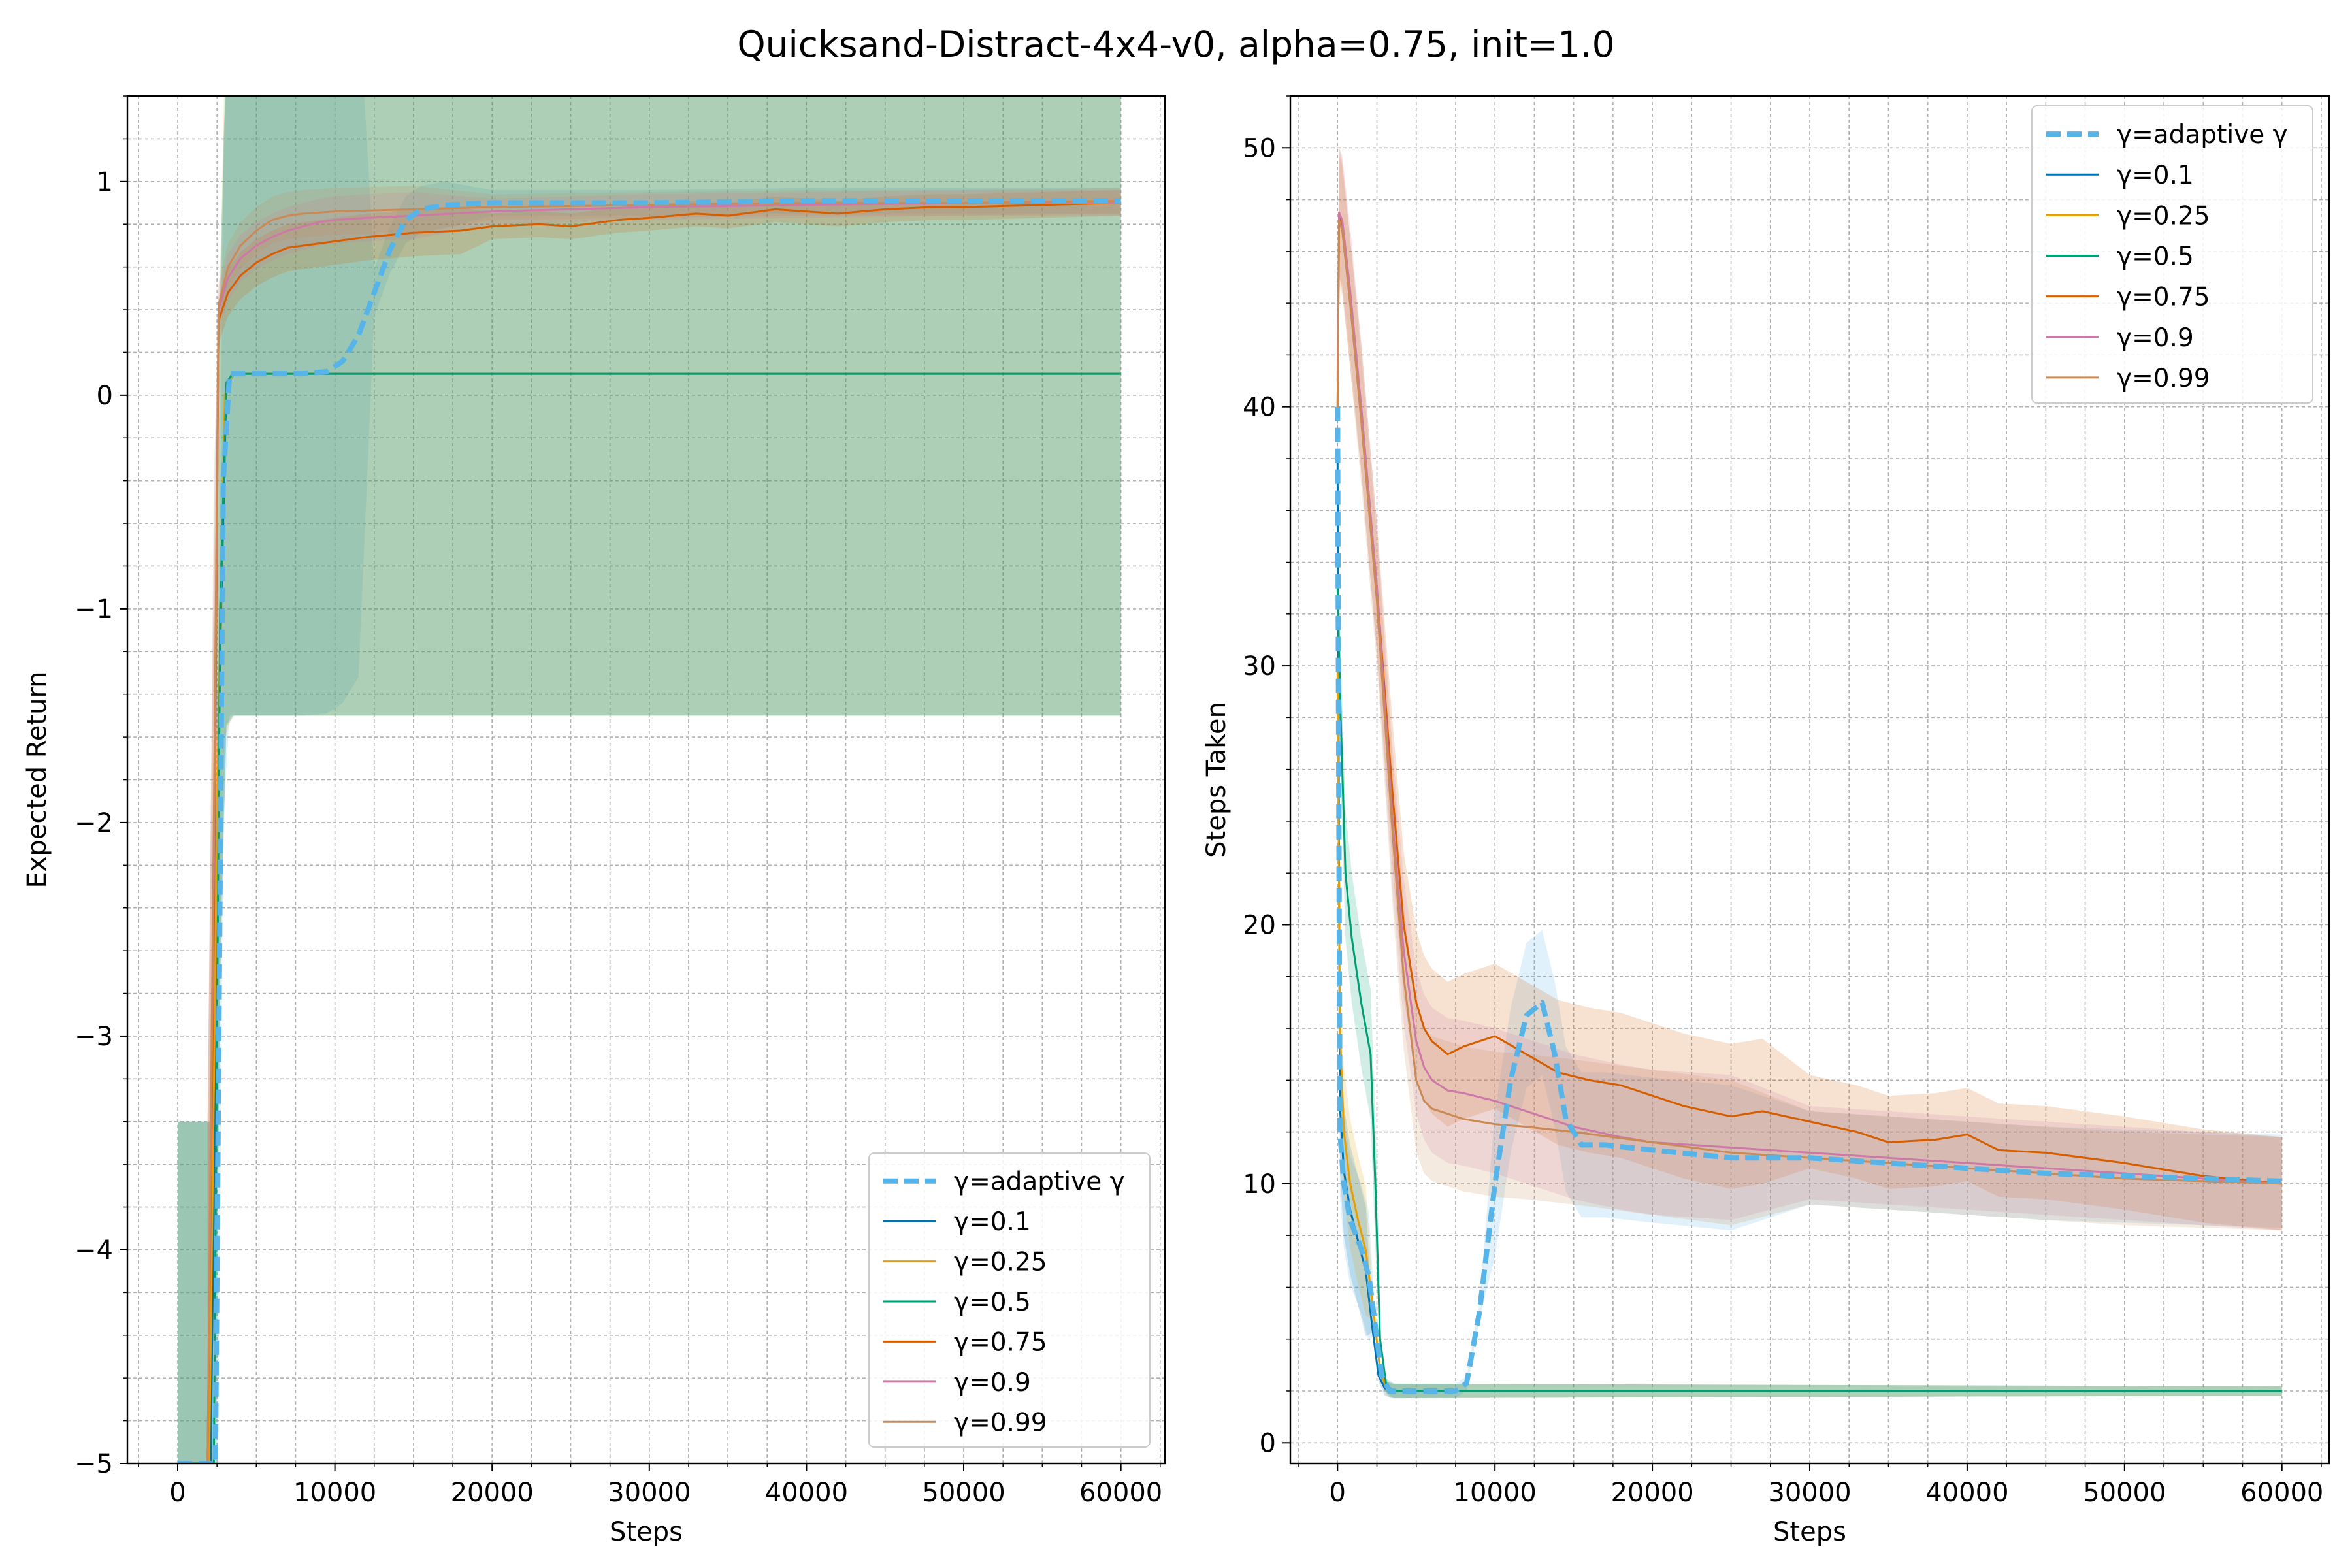 This screenshot has width=2352, height=1568. I want to click on y-tick-label: −5, so click(93, 1464).